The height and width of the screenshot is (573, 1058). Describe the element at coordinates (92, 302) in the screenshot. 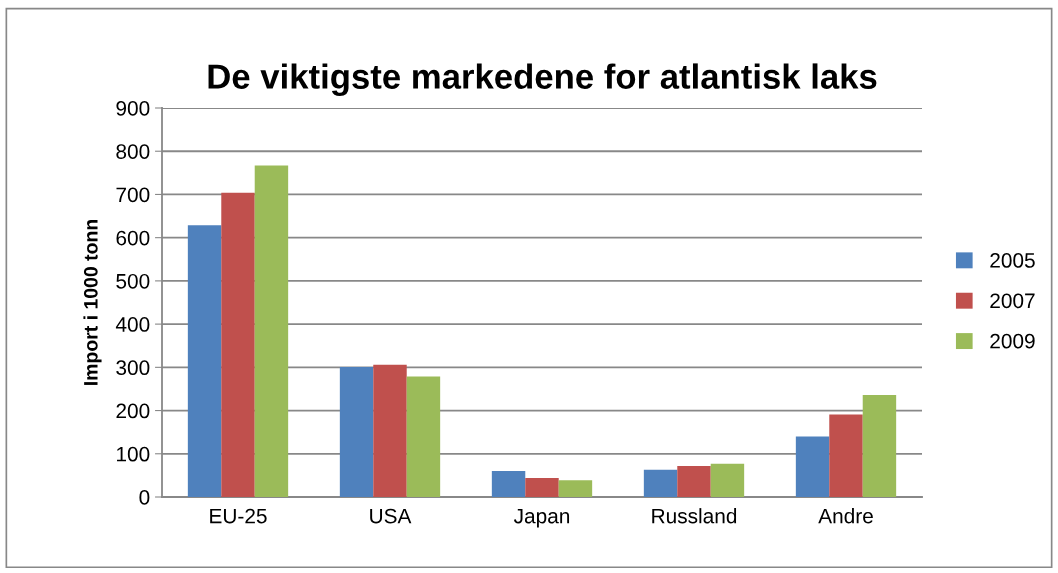

I see `y-axis-title: Import i 1000 tonn` at that location.